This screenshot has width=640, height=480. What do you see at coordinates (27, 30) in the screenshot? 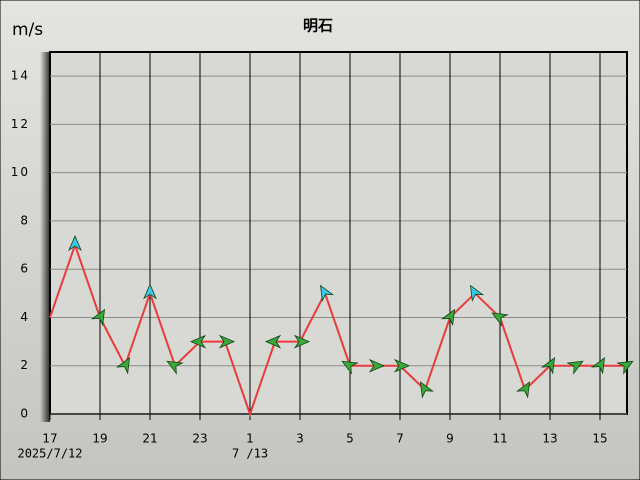
I see `y-unit: m/s` at bounding box center [27, 30].